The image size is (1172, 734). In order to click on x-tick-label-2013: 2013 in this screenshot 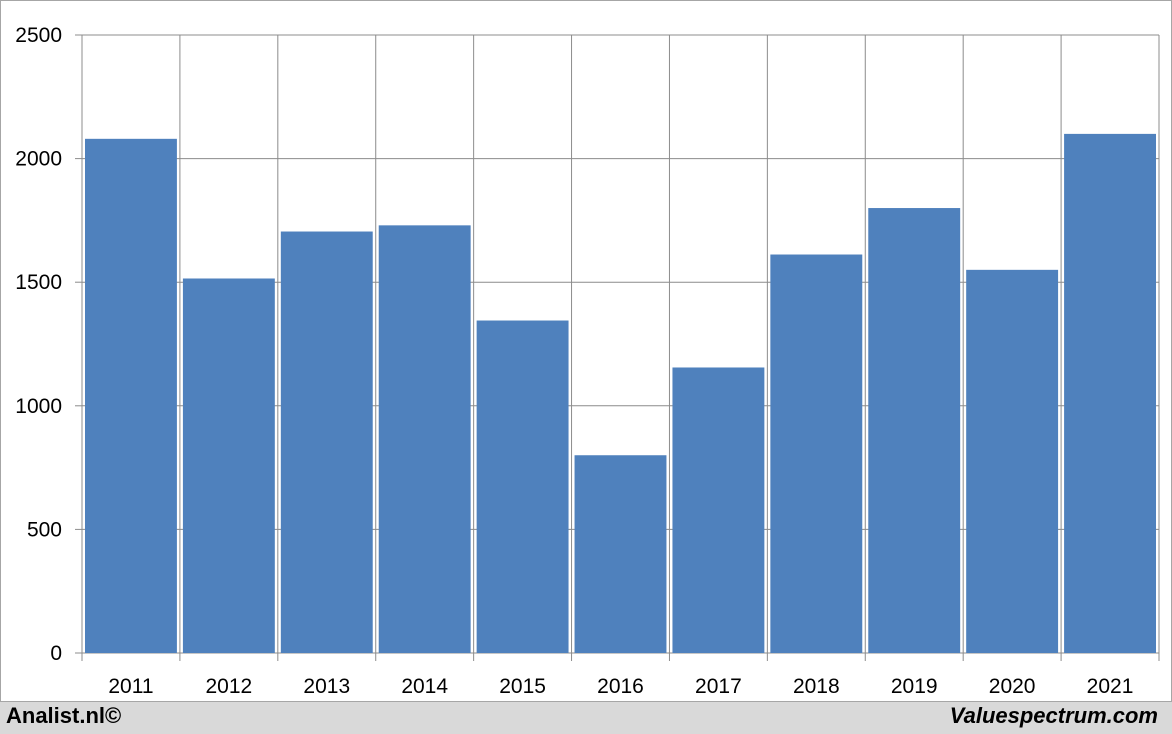, I will do `click(326, 686)`.